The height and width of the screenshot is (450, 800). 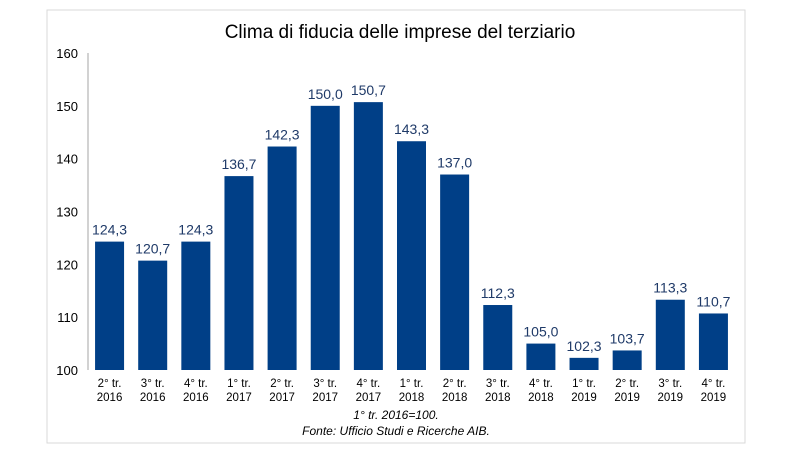 I want to click on data-label: 110,7, so click(x=713, y=301).